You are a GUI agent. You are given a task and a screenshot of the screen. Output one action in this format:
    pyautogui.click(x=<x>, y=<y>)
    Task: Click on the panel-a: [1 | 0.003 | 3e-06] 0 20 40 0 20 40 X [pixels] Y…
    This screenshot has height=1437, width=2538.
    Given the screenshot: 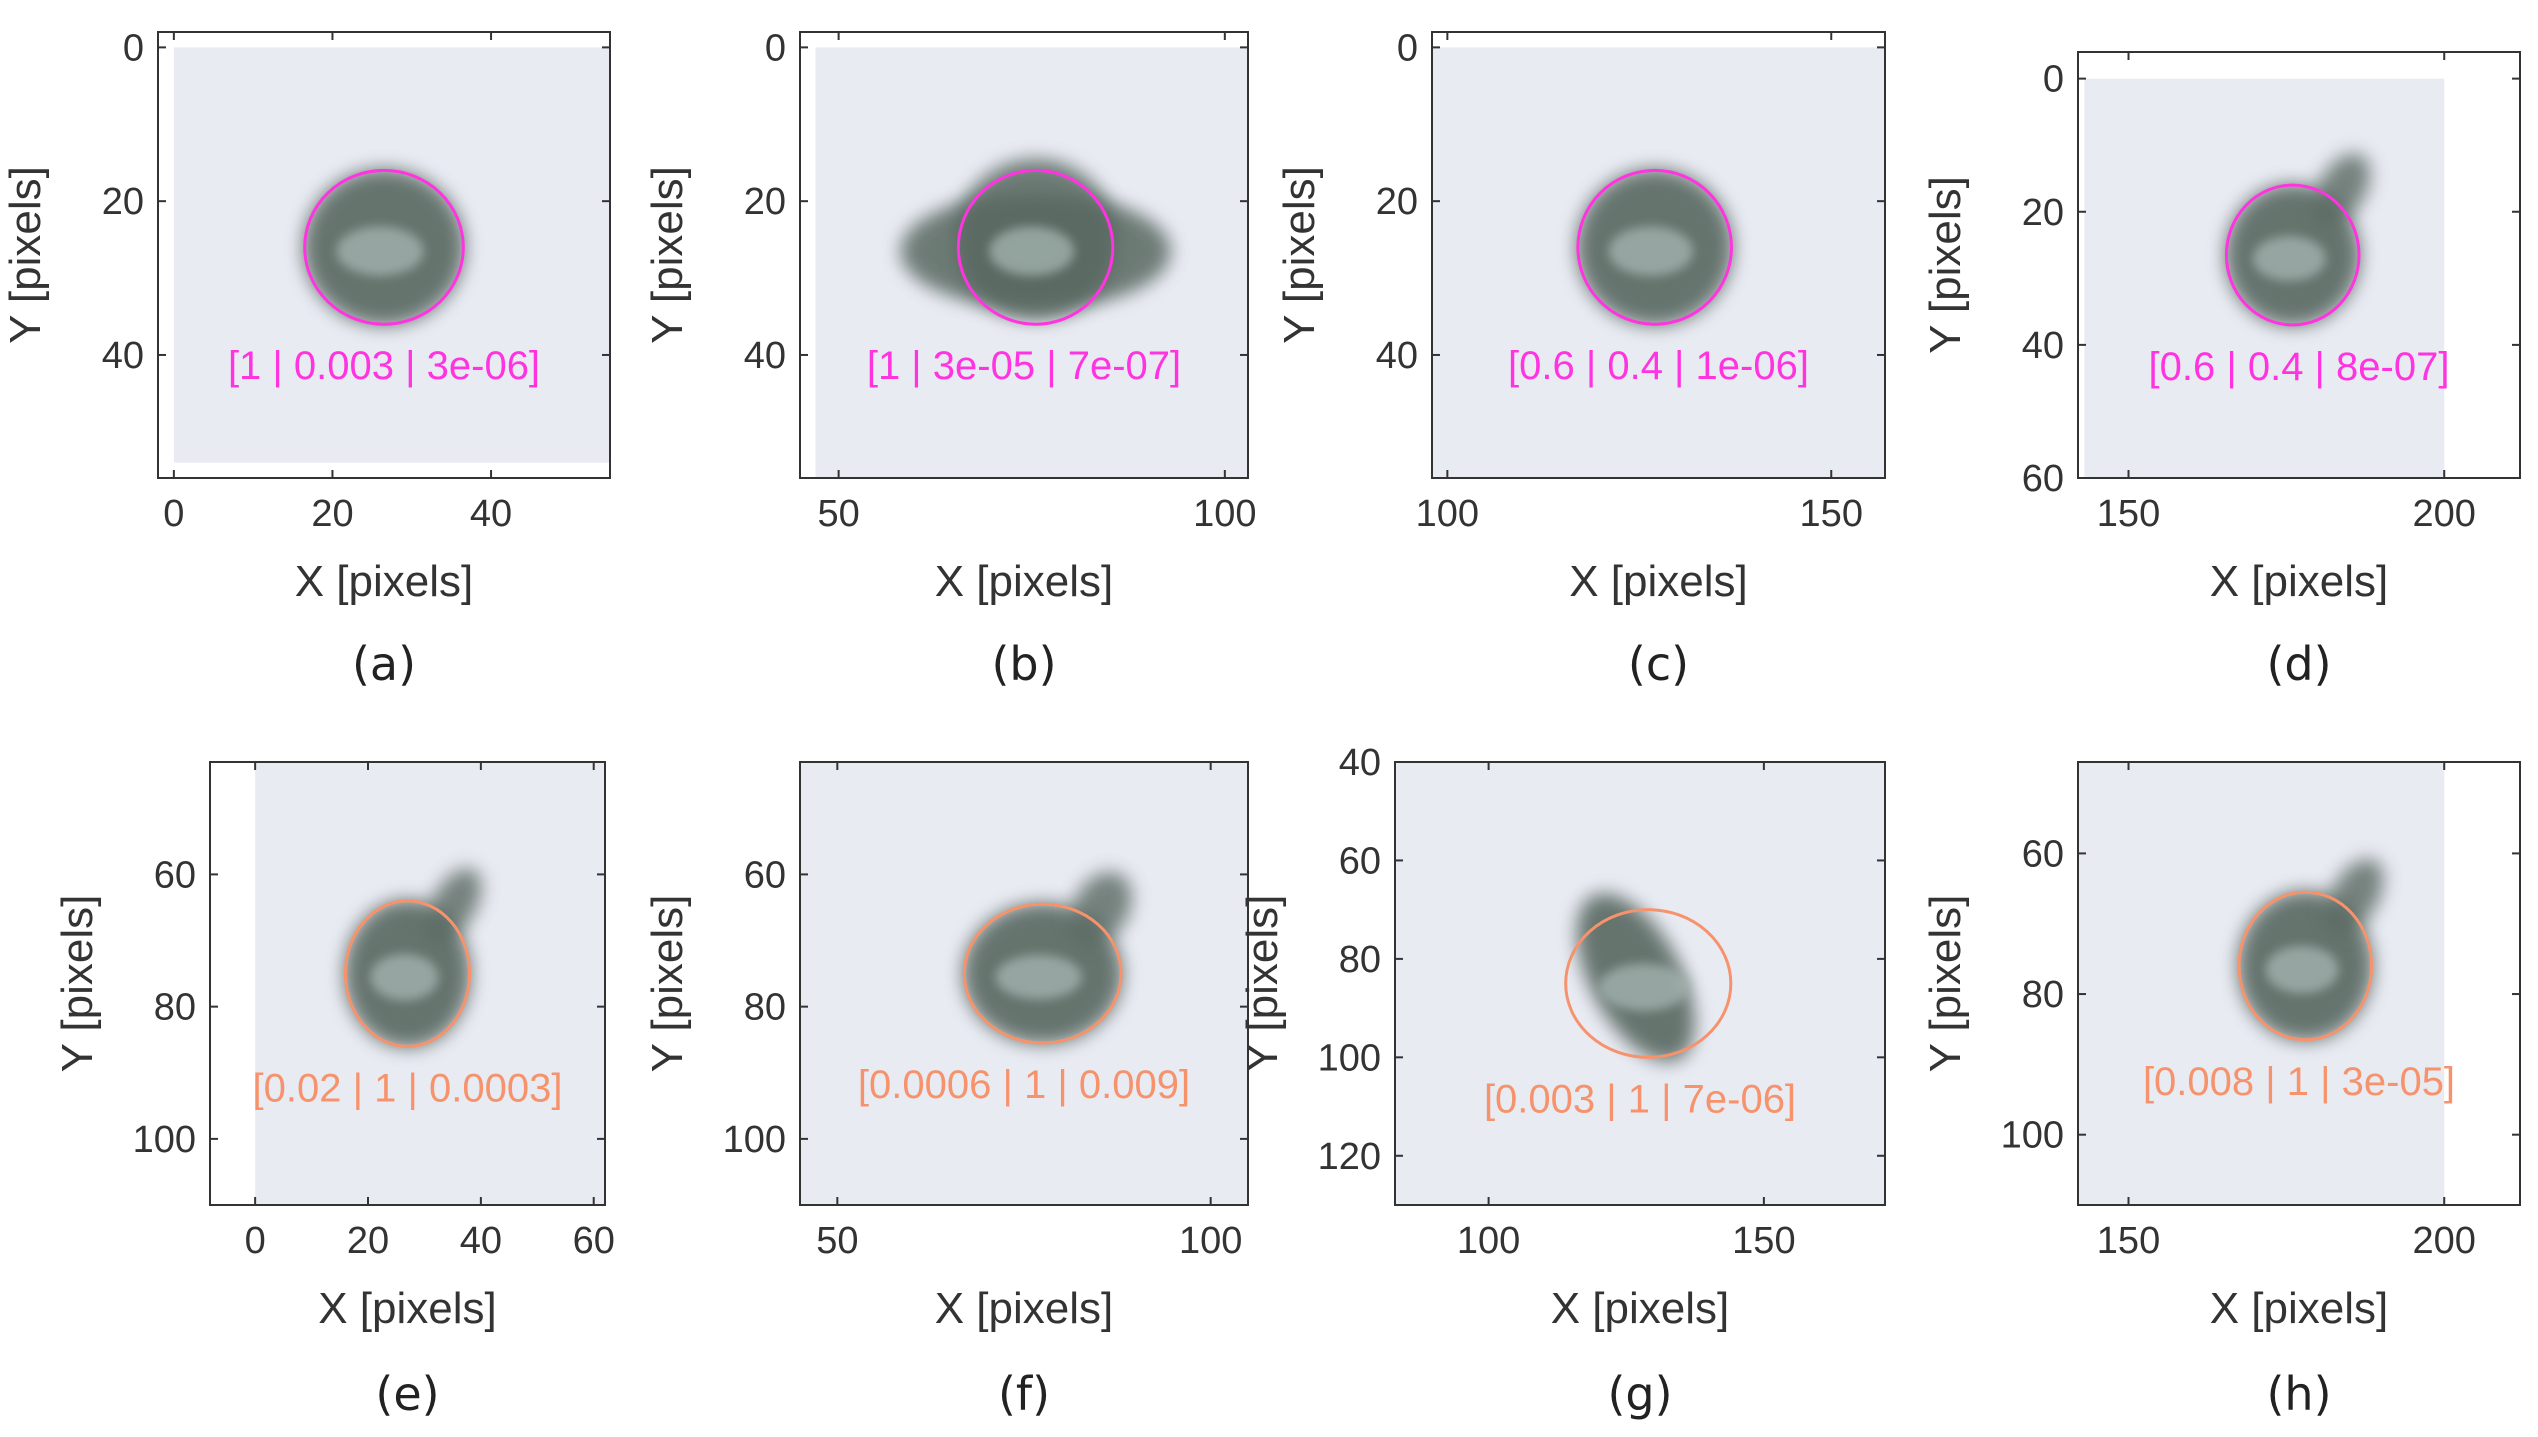 What is the action you would take?
    pyautogui.click(x=306, y=359)
    